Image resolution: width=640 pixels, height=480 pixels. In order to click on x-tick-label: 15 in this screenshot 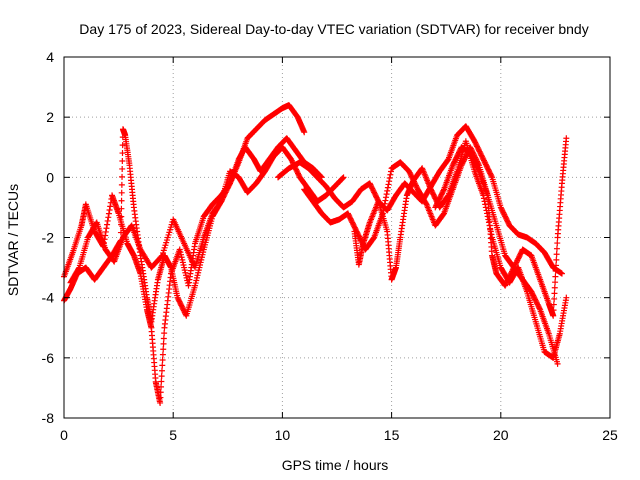, I will do `click(392, 435)`.